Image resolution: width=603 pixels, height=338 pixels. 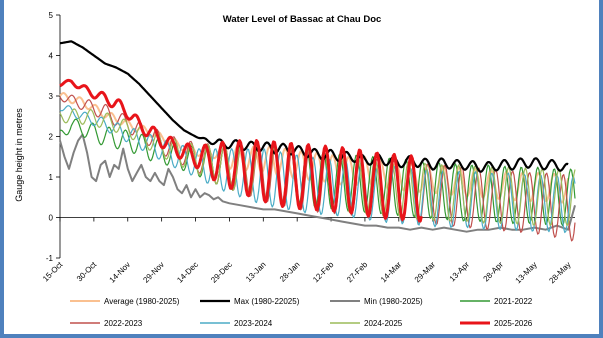 What do you see at coordinates (142, 301) in the screenshot?
I see `legend-label: Average (1980-2025)` at bounding box center [142, 301].